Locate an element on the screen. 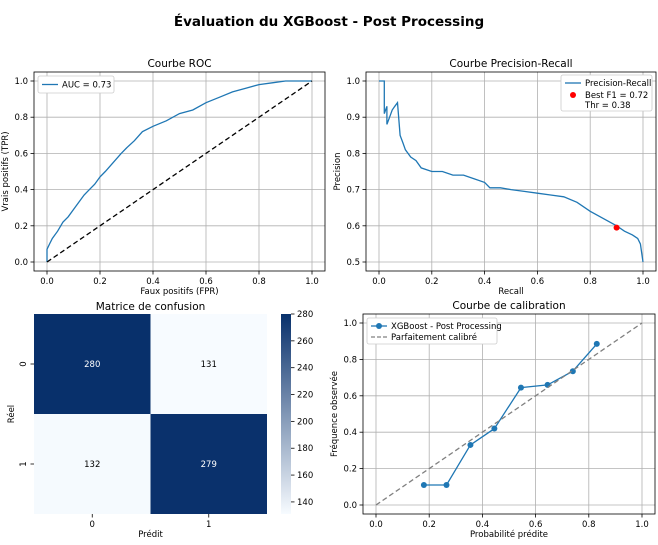 Image resolution: width=658 pixels, height=545 pixels. roc-tick-label-x: 0.4 is located at coordinates (153, 282).